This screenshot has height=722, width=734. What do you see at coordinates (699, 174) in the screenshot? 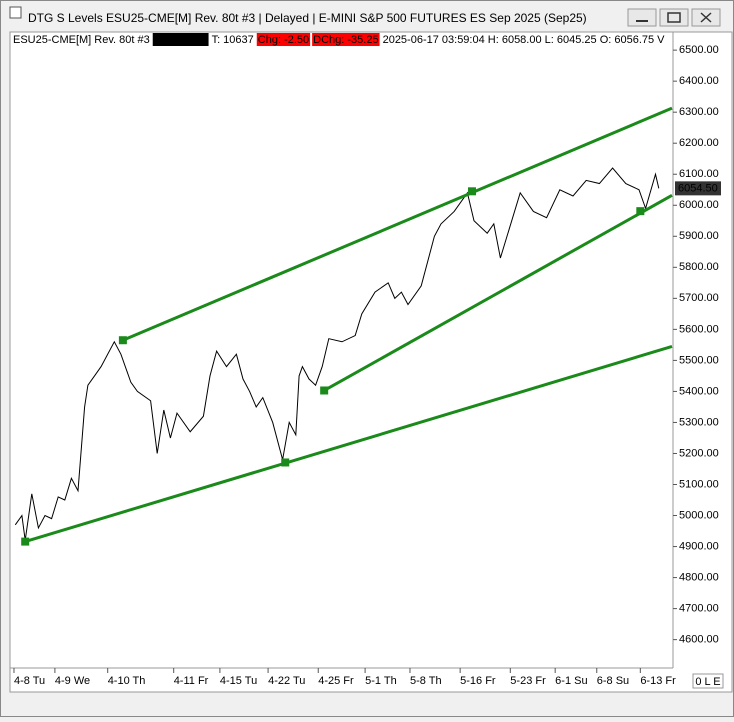
I see `y-tick-label: 6100.00` at bounding box center [699, 174].